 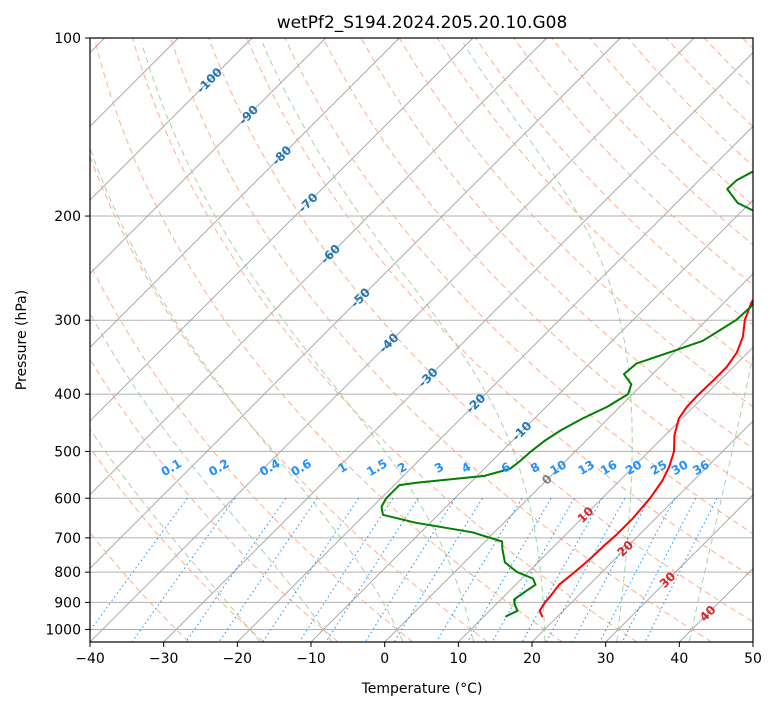 I want to click on y-tick-label: 600, so click(x=67, y=499).